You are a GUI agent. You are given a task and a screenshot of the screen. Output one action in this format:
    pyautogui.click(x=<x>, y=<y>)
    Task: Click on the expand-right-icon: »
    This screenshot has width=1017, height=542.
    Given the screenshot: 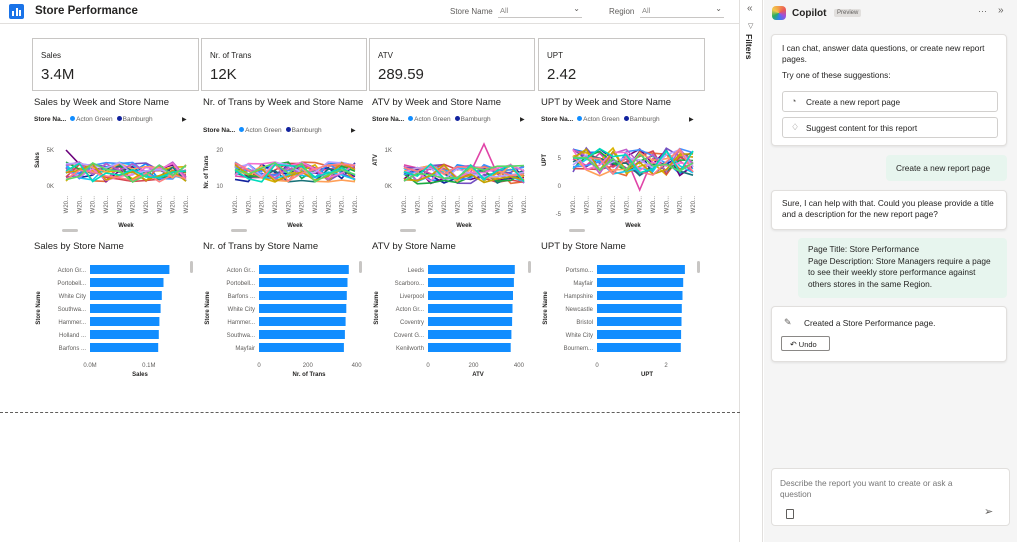 What is the action you would take?
    pyautogui.click(x=1001, y=10)
    